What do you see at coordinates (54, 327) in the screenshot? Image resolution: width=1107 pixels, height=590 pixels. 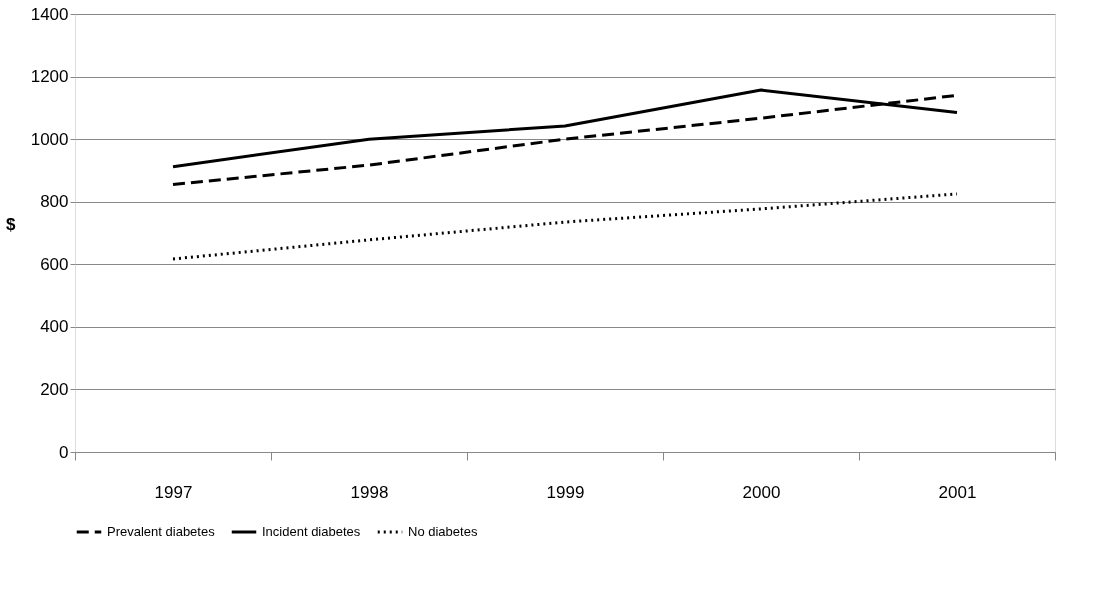 I see `y-tick-label: 400` at bounding box center [54, 327].